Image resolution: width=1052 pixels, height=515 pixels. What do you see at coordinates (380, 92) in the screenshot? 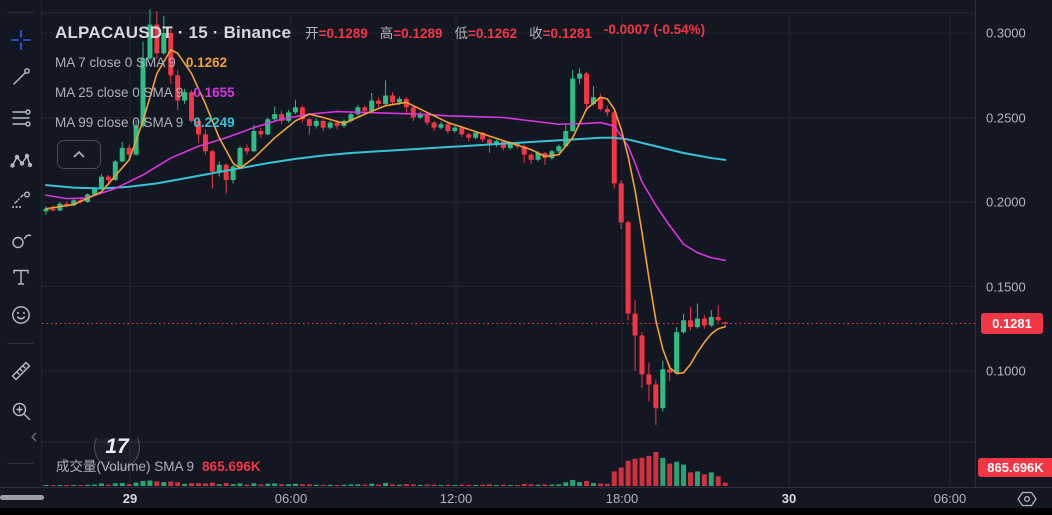
I see `ma25-legend-row: MA 25 close 0 SMA 9 0.1655` at bounding box center [380, 92].